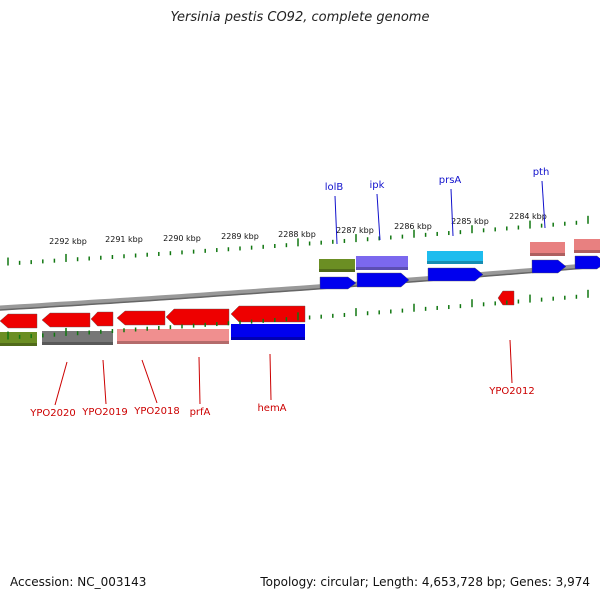 The image size is (600, 600). Describe the element at coordinates (124, 239) in the screenshot. I see `scale-label: 2291 kbp` at that location.